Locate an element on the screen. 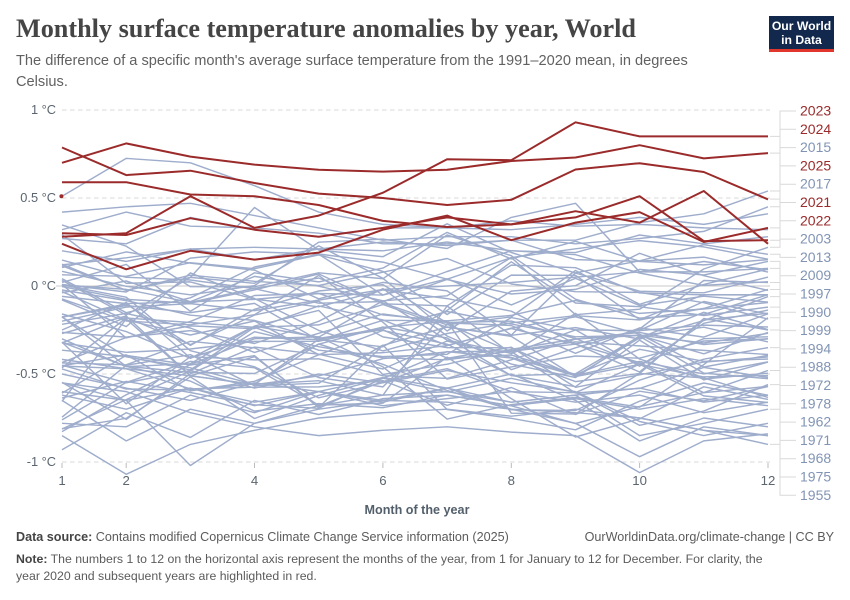  svg-text: 2025 is located at coordinates (815, 165).